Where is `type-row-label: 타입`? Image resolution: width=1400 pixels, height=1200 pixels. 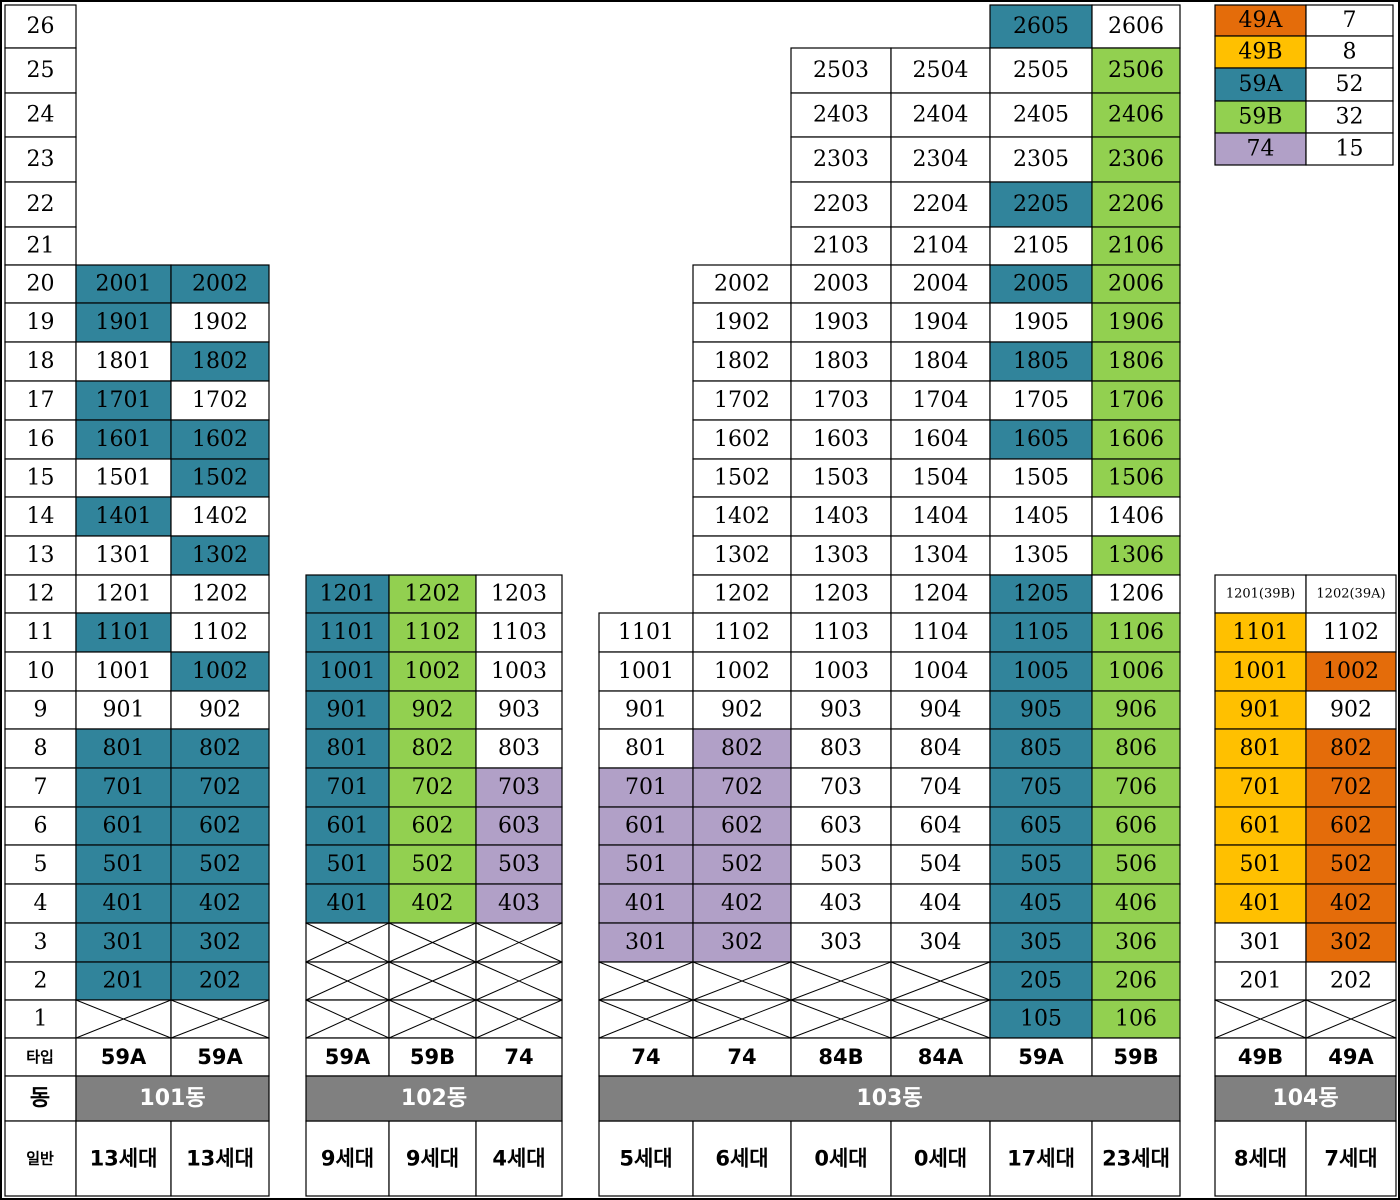 type-row-label: 타입 is located at coordinates (40, 1057).